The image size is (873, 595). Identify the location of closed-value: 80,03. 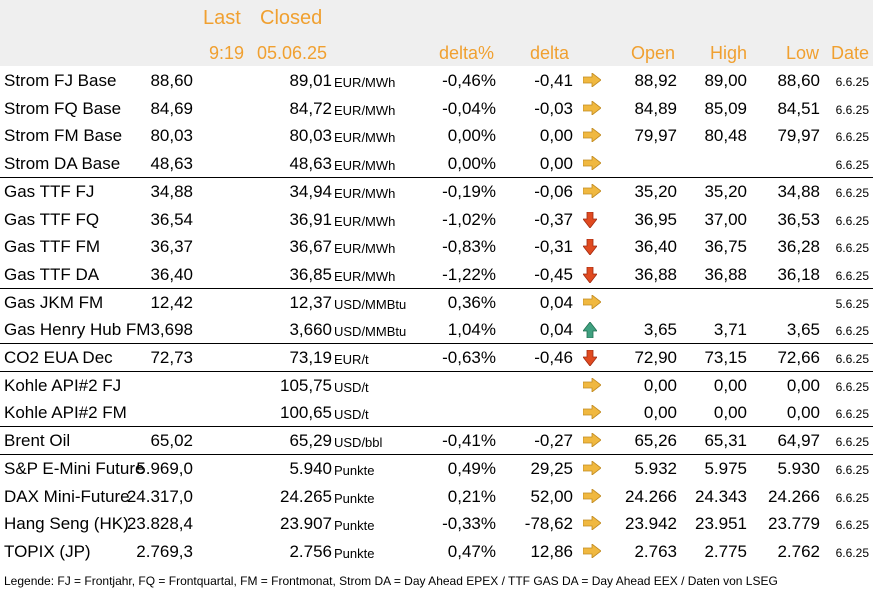
(310, 136).